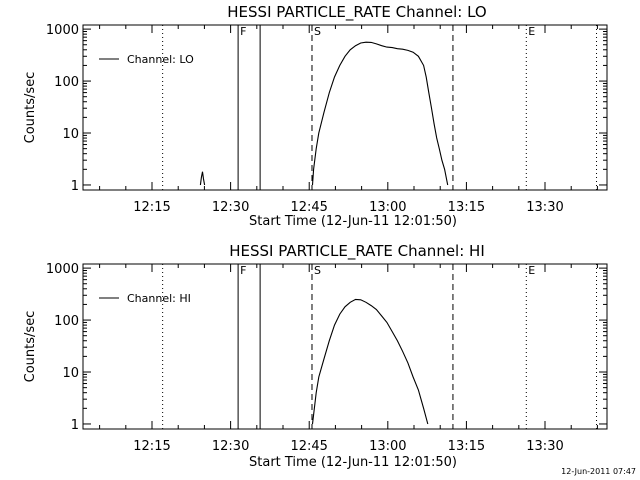 The width and height of the screenshot is (640, 480). I want to click on chart-title: HESSI PARTICLE_RATE Channel: LO, so click(356, 12).